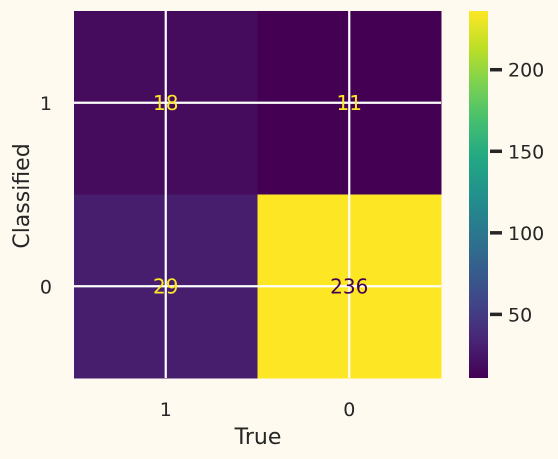  Describe the element at coordinates (349, 410) in the screenshot. I see `x-tick-label: 0` at that location.